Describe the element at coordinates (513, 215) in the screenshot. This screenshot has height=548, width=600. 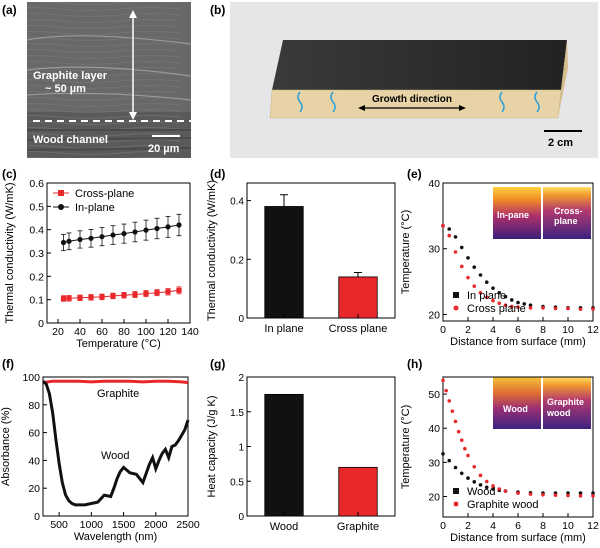
I see `inset-label-in-plane: In-pane` at that location.